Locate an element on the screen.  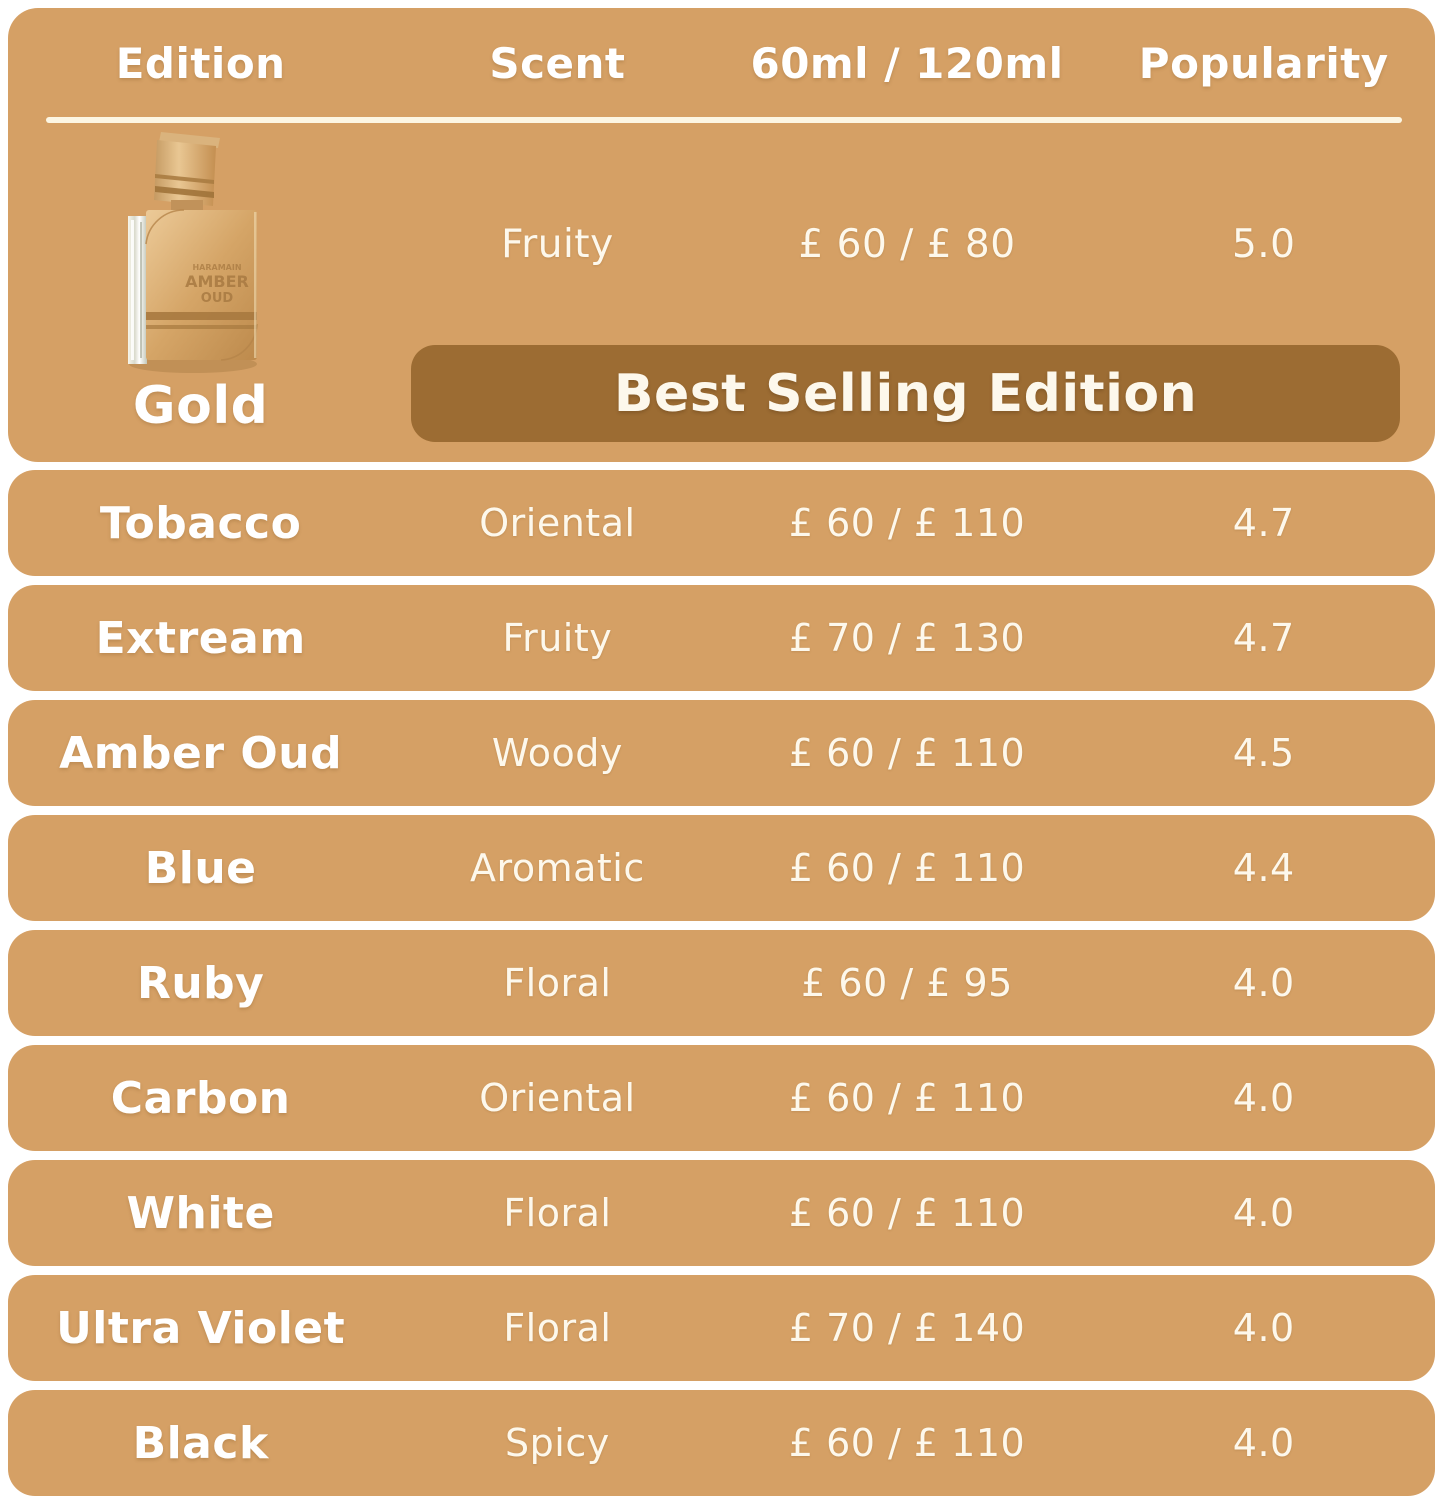
gold-bottle-image: HARAMAIN AMBER OUD is located at coordinates (192, 254).